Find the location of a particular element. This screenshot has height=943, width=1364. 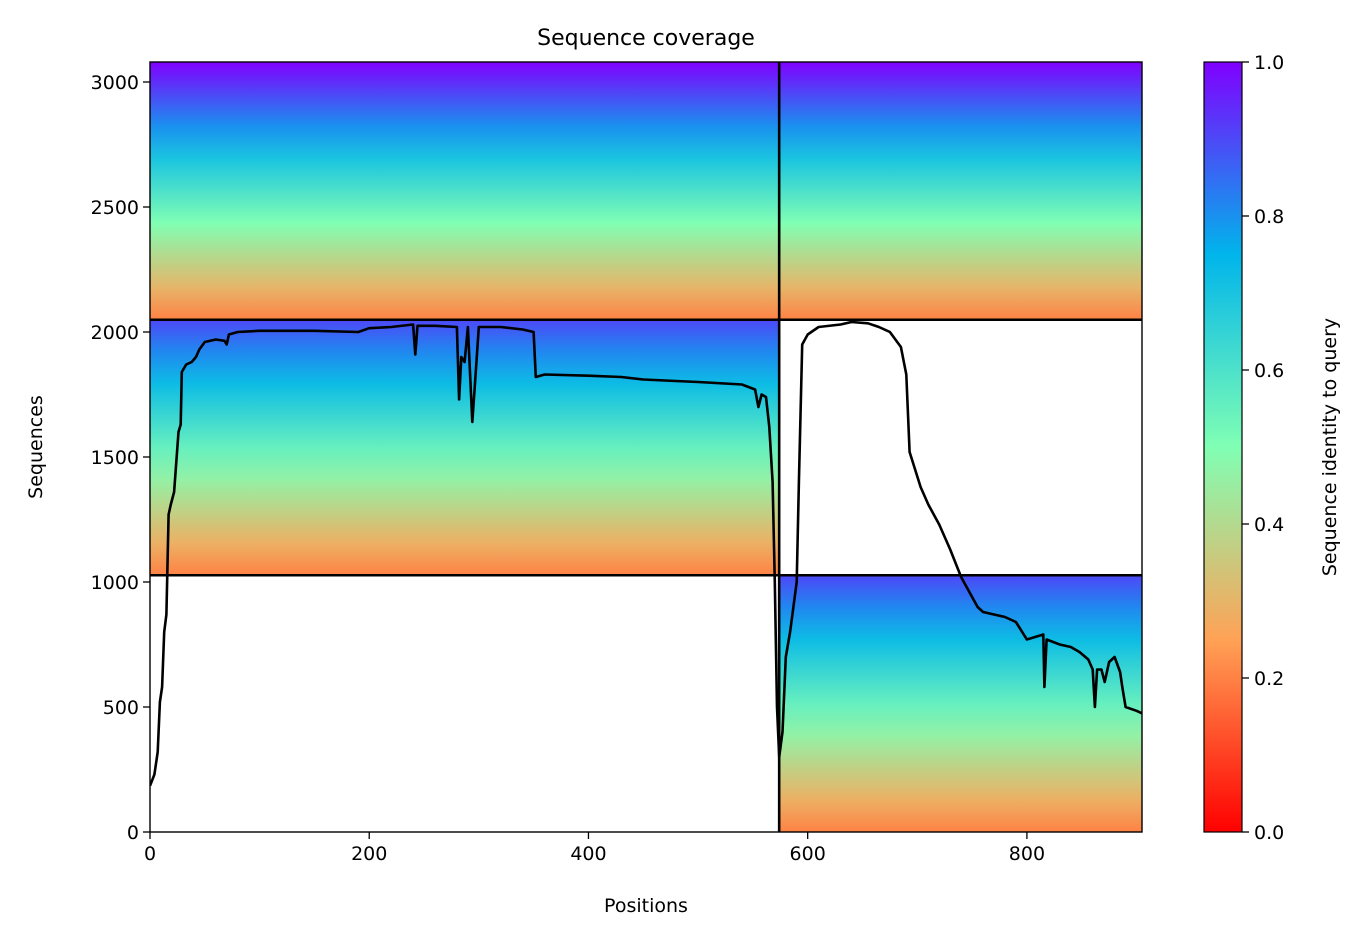

x-tick-label: 600 is located at coordinates (808, 854).